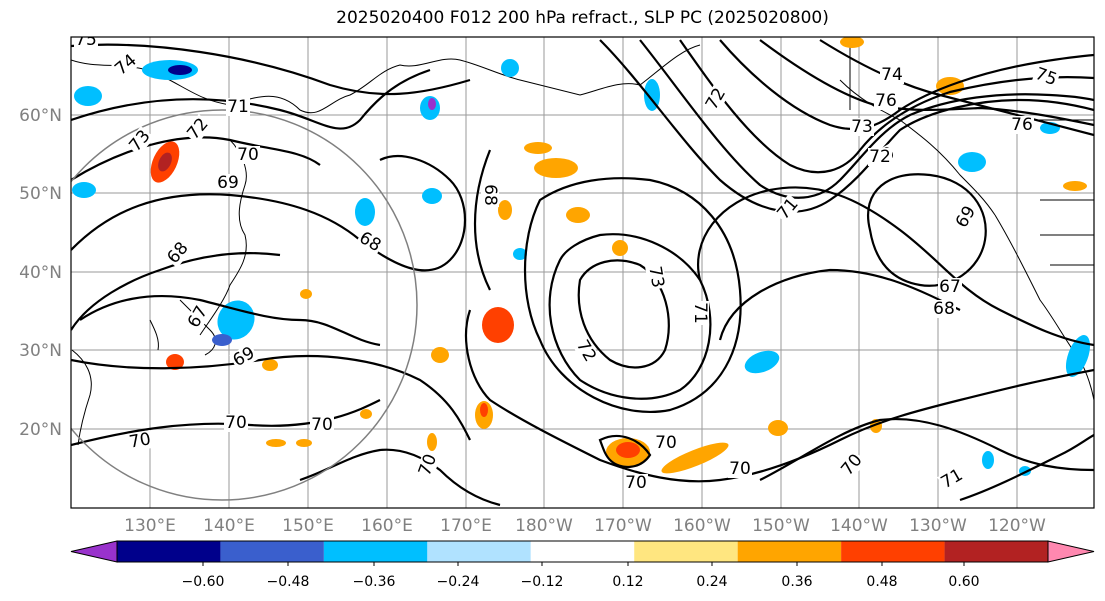 This screenshot has width=1105, height=601. Describe the element at coordinates (938, 526) in the screenshot. I see `lon-label: 130°W` at that location.